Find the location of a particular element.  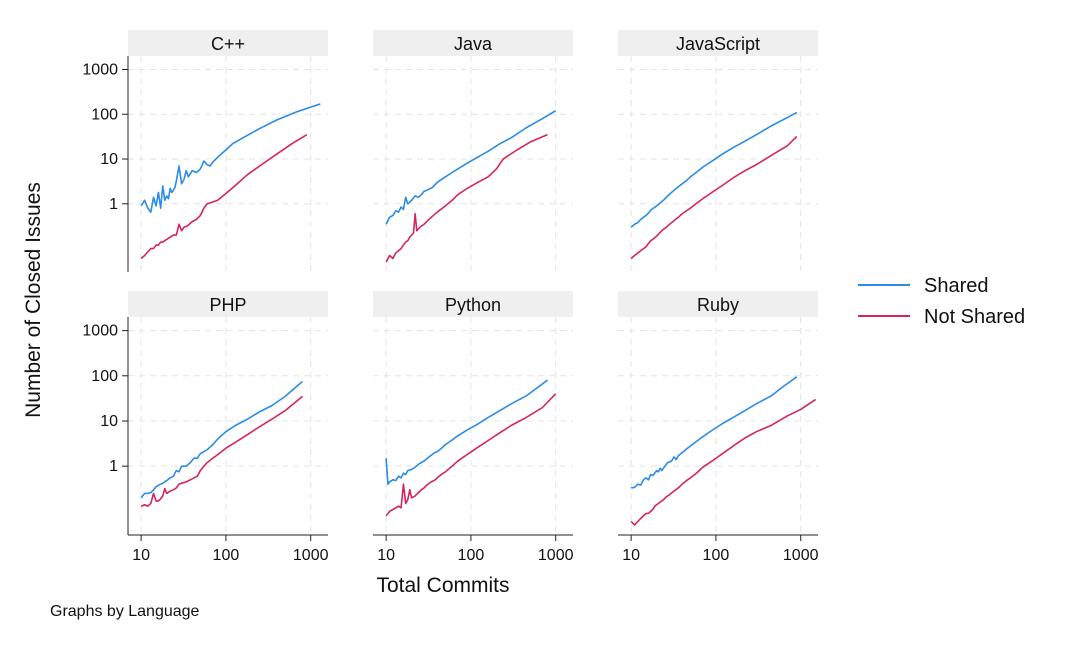

panel-java: Java is located at coordinates (473, 151).